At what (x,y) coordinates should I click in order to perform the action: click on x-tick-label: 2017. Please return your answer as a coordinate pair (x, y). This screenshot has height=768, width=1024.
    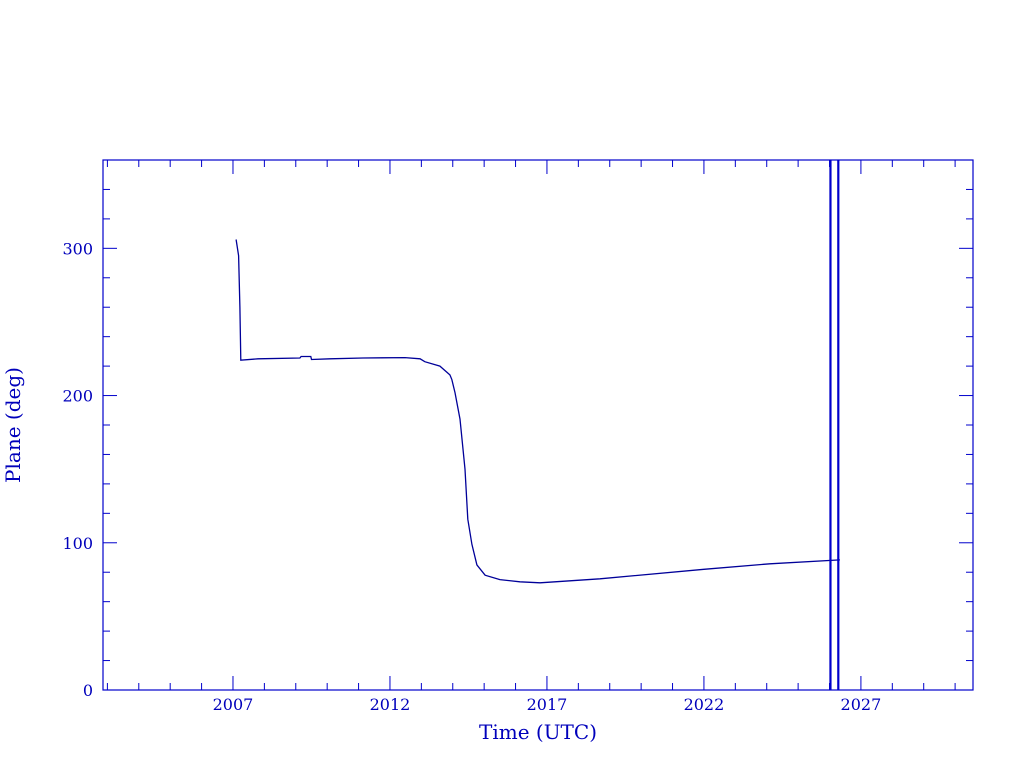
    Looking at the image, I should click on (547, 704).